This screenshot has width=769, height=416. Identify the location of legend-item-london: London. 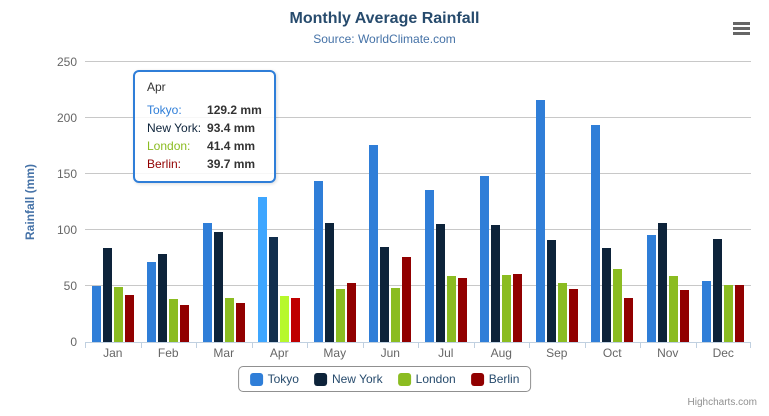
(426, 379).